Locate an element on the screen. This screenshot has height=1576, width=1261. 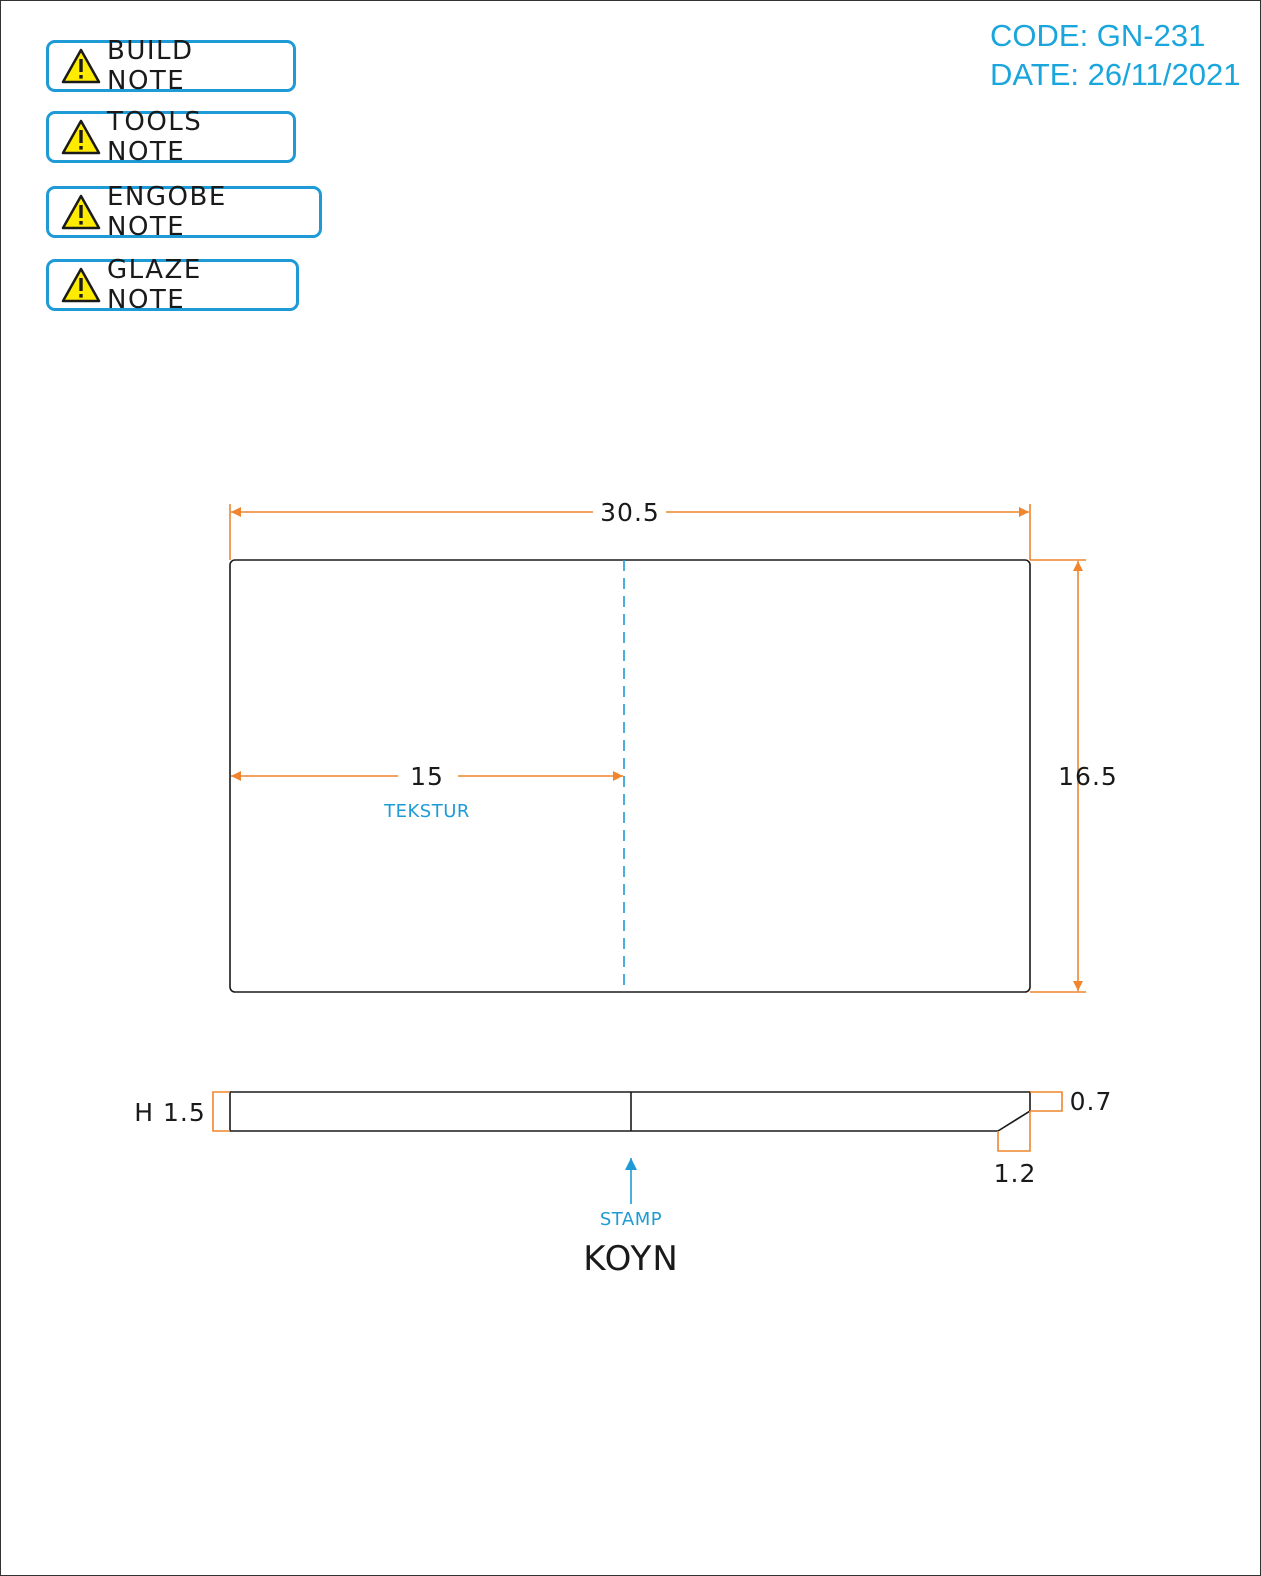
tile-side-view is located at coordinates (630, 1111).